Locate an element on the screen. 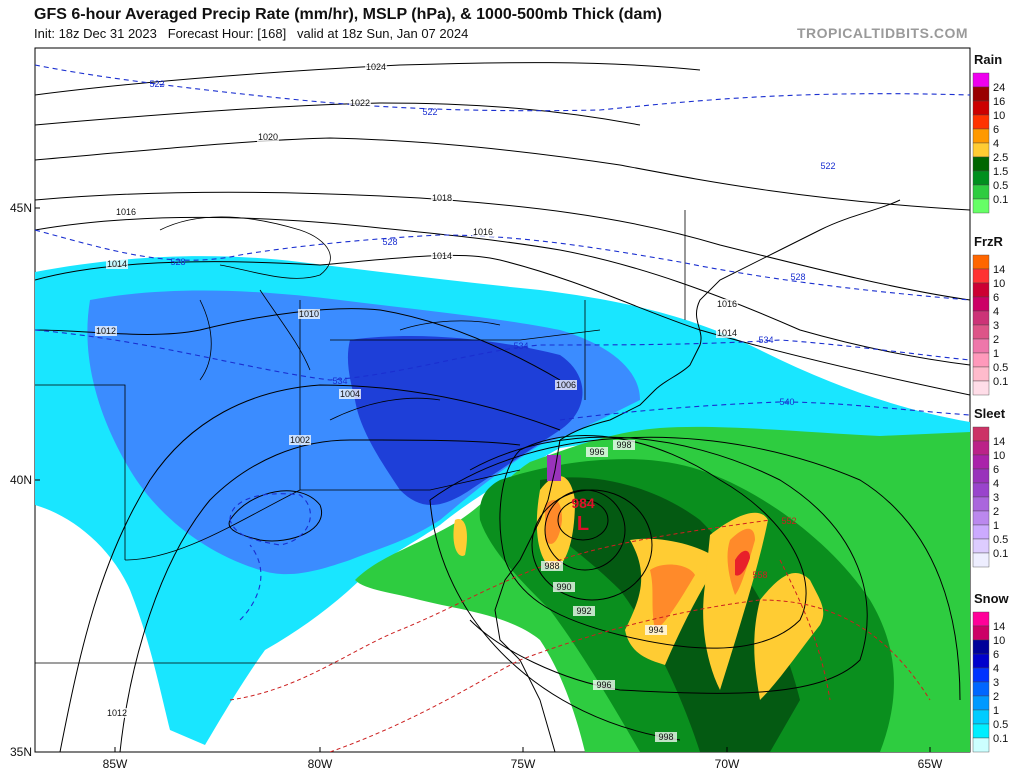  isobar-label: 1022 is located at coordinates (360, 103).